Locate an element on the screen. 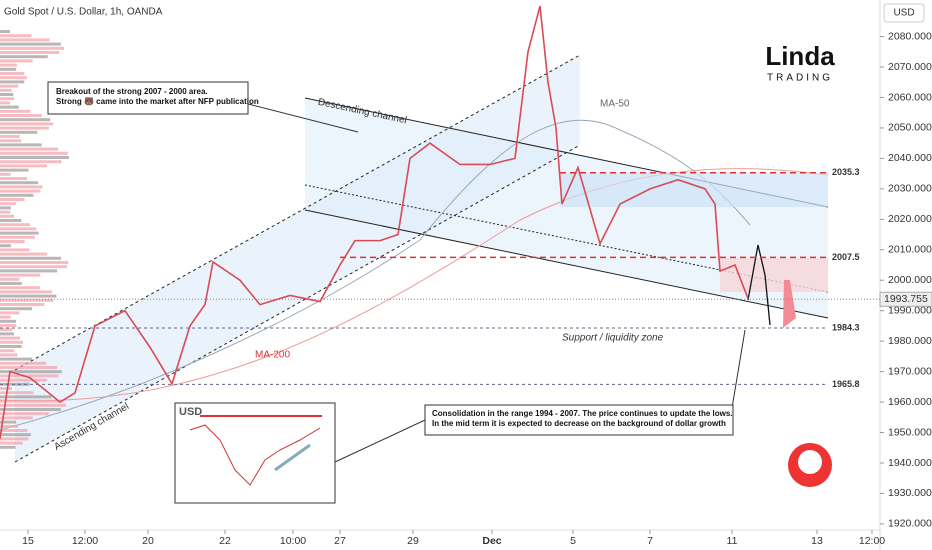 The image size is (932, 550). x-tick-label: 27 is located at coordinates (340, 541).